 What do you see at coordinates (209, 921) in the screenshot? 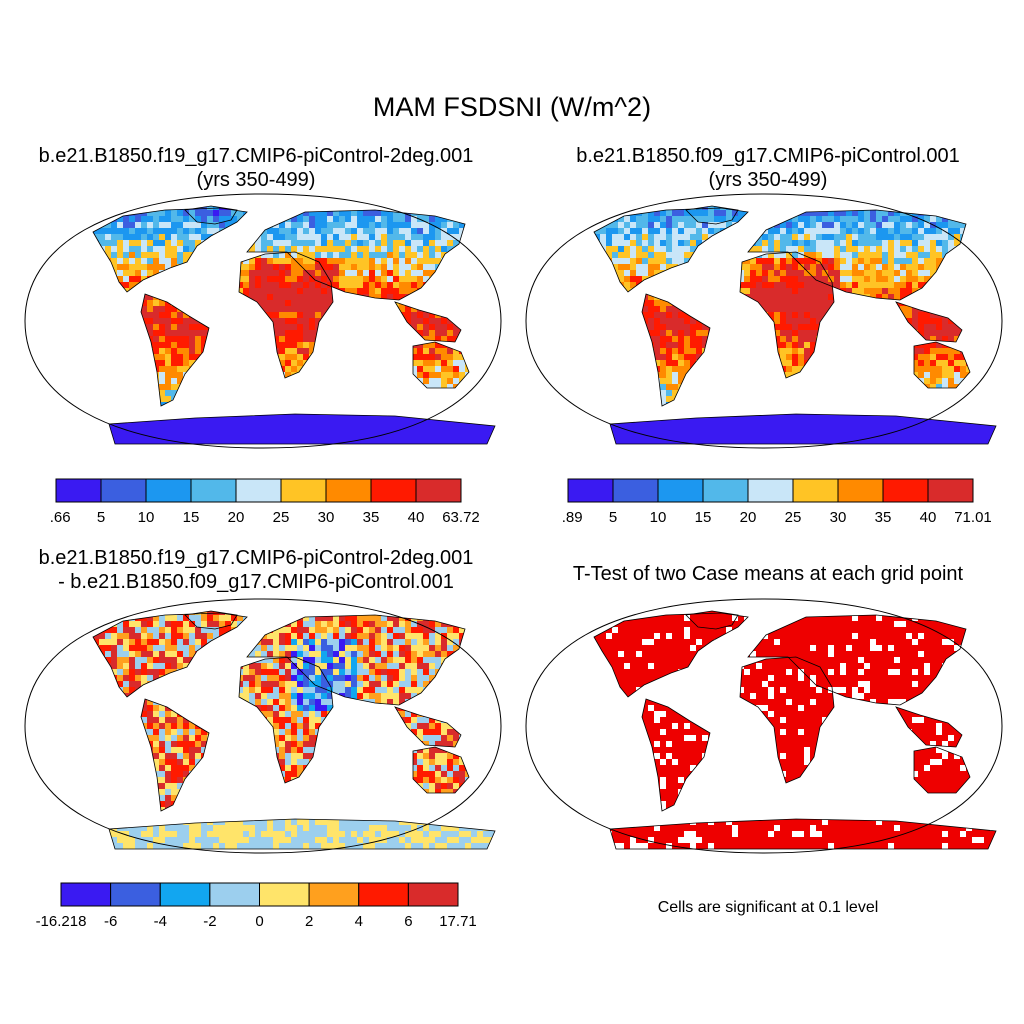
I see `colorbar-tick-label: -2` at bounding box center [209, 921].